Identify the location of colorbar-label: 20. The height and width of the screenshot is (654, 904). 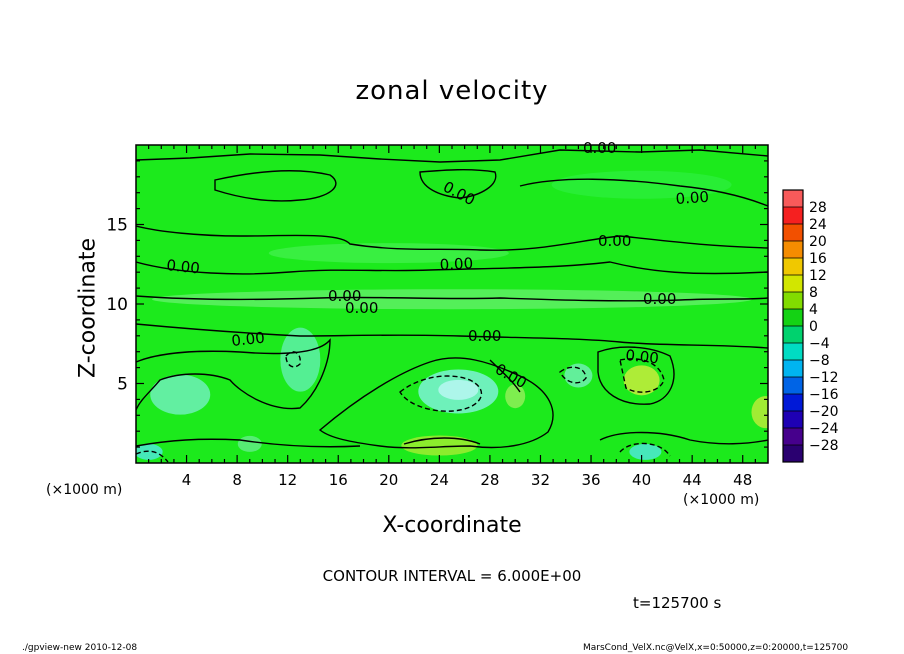
(818, 242).